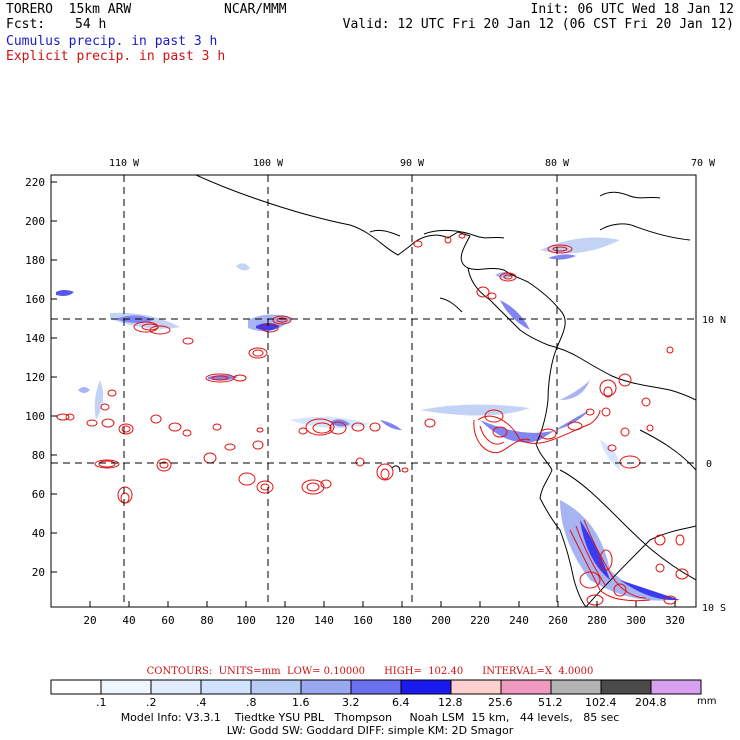 The width and height of the screenshot is (740, 740). Describe the element at coordinates (35, 221) in the screenshot. I see `y-tick-label: 200` at that location.